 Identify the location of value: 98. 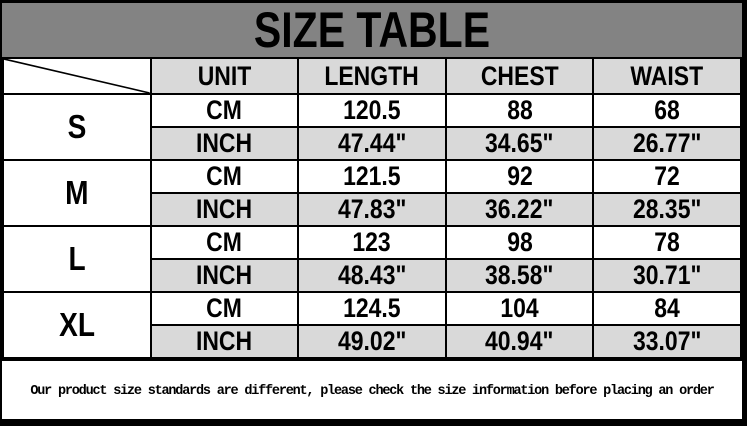
(519, 242).